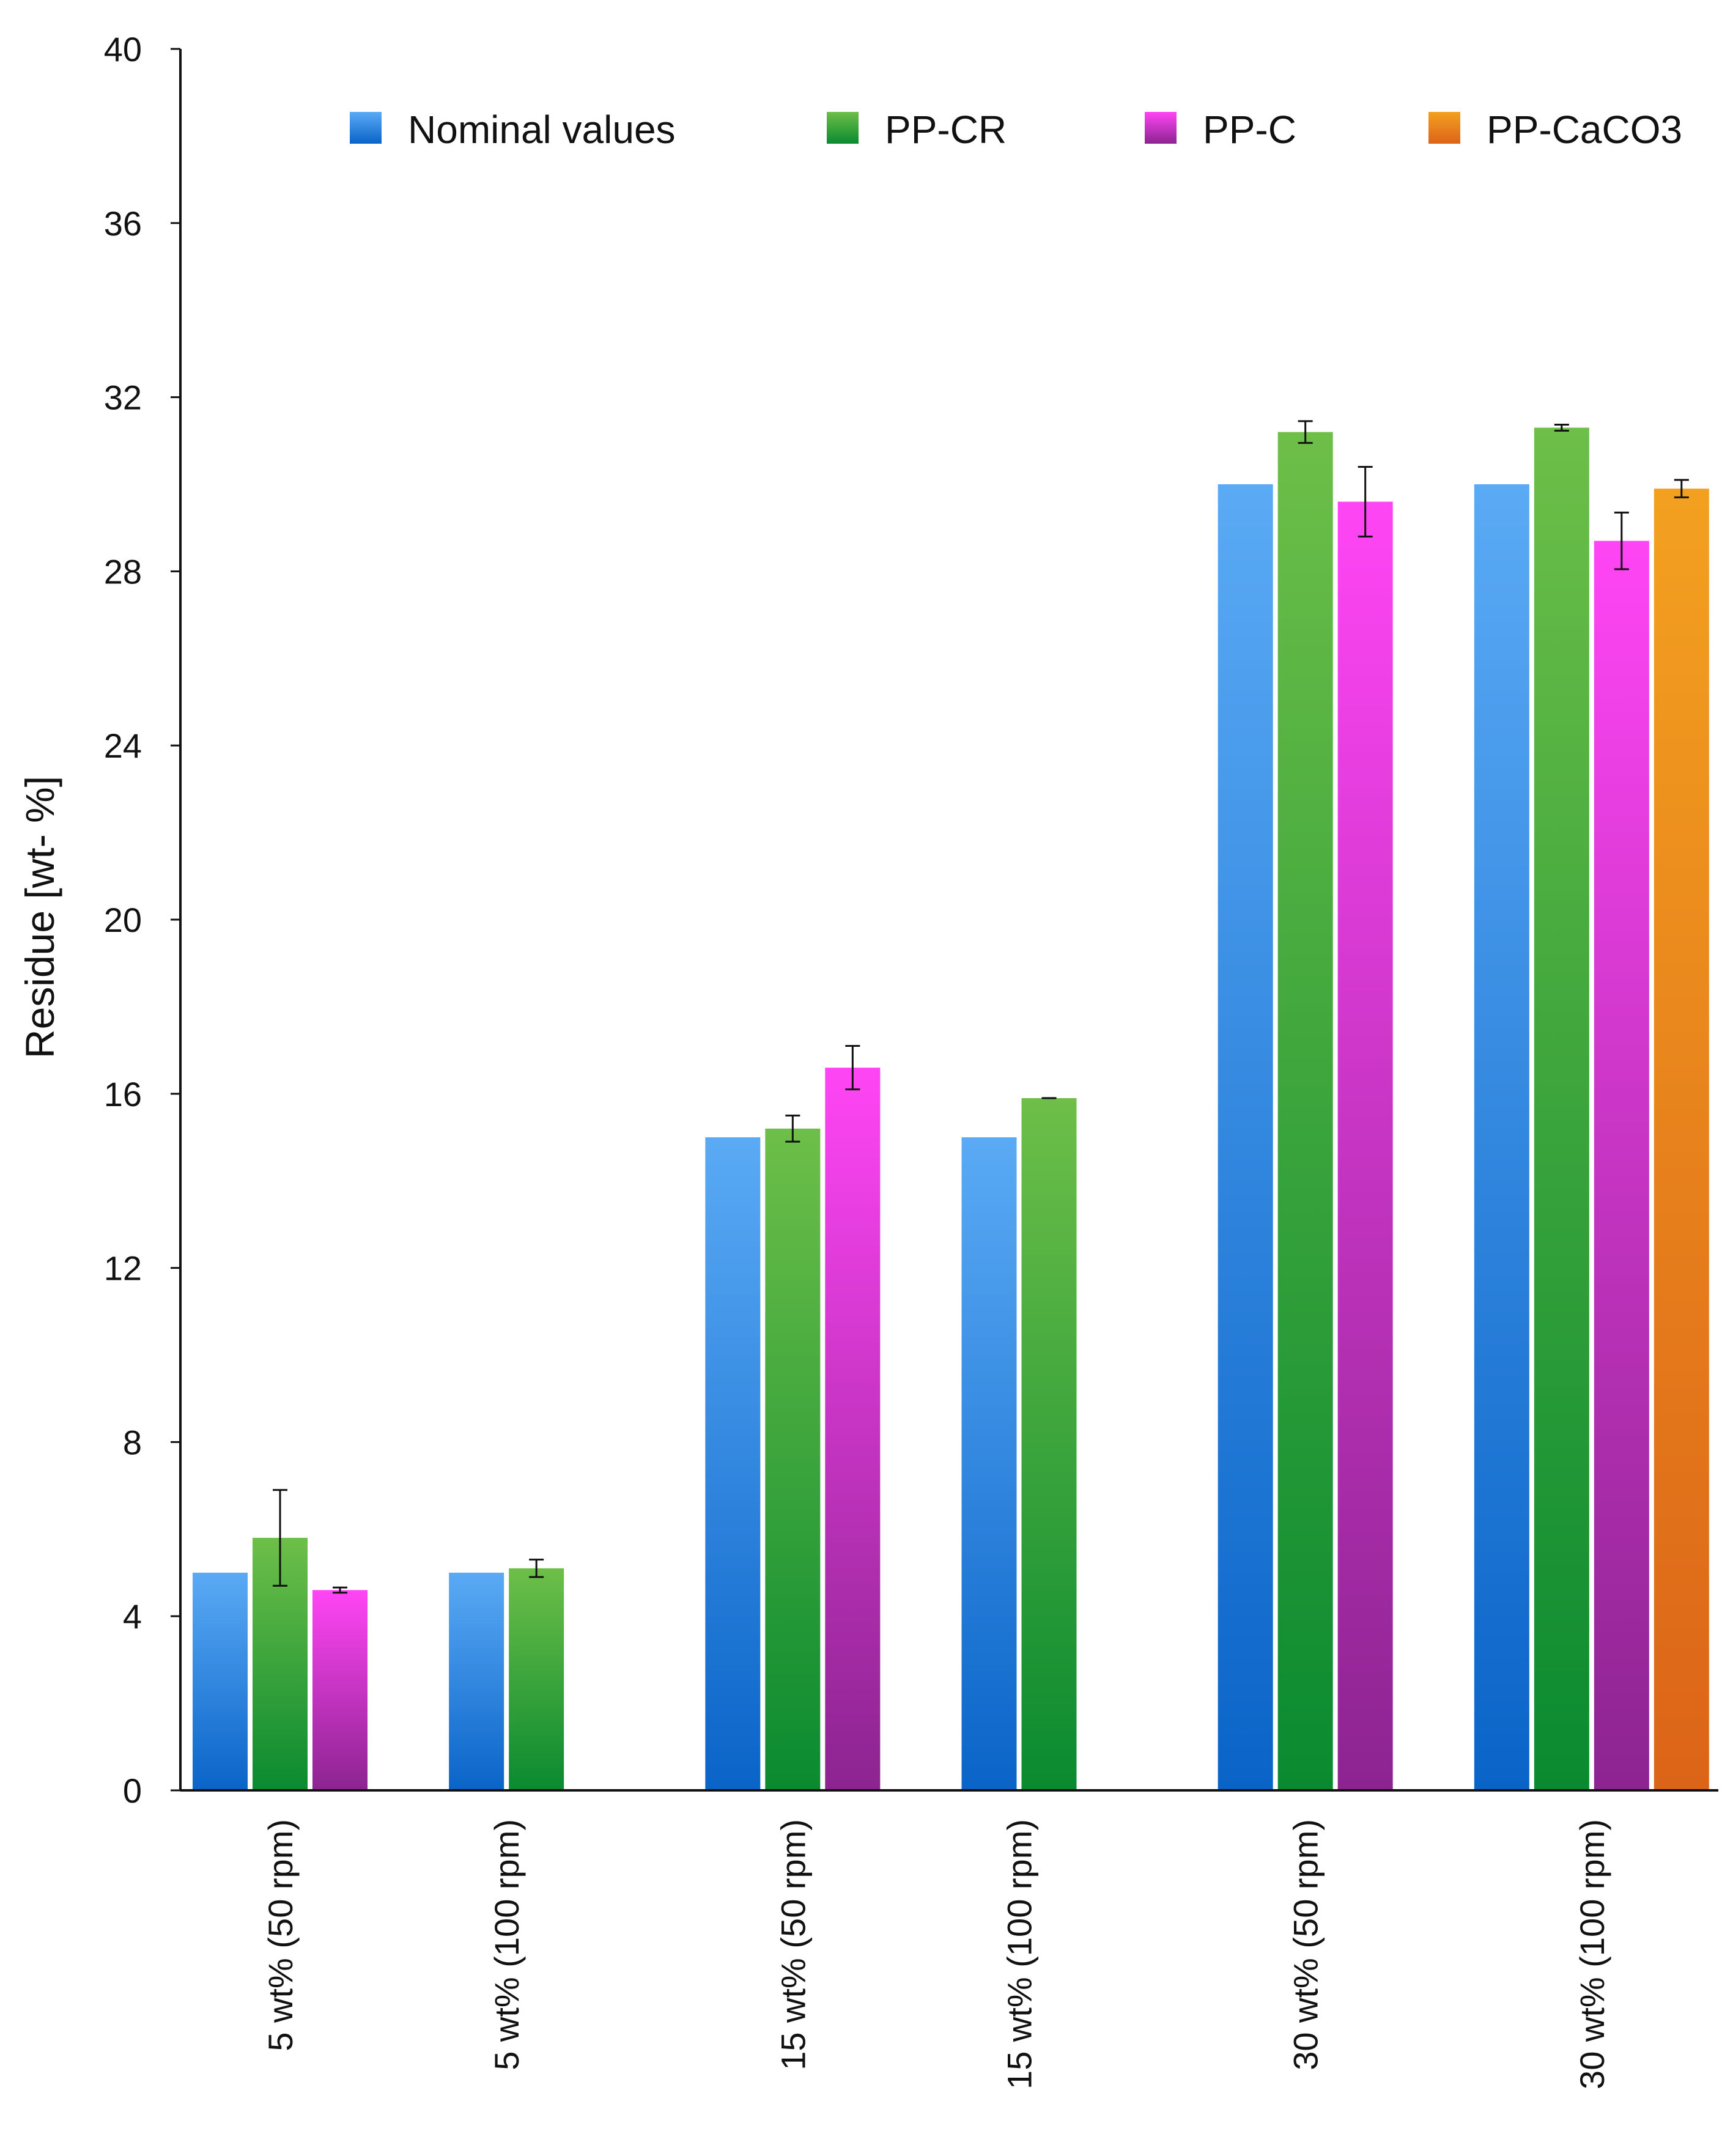  I want to click on x-category-label: 30 wt% (50 rpm), so click(1306, 1944).